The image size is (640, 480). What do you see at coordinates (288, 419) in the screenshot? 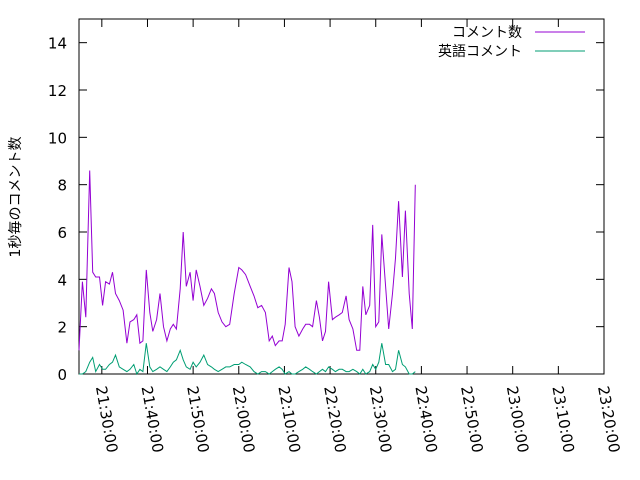
I see `x-tick-label: 22:10:00` at bounding box center [288, 419].